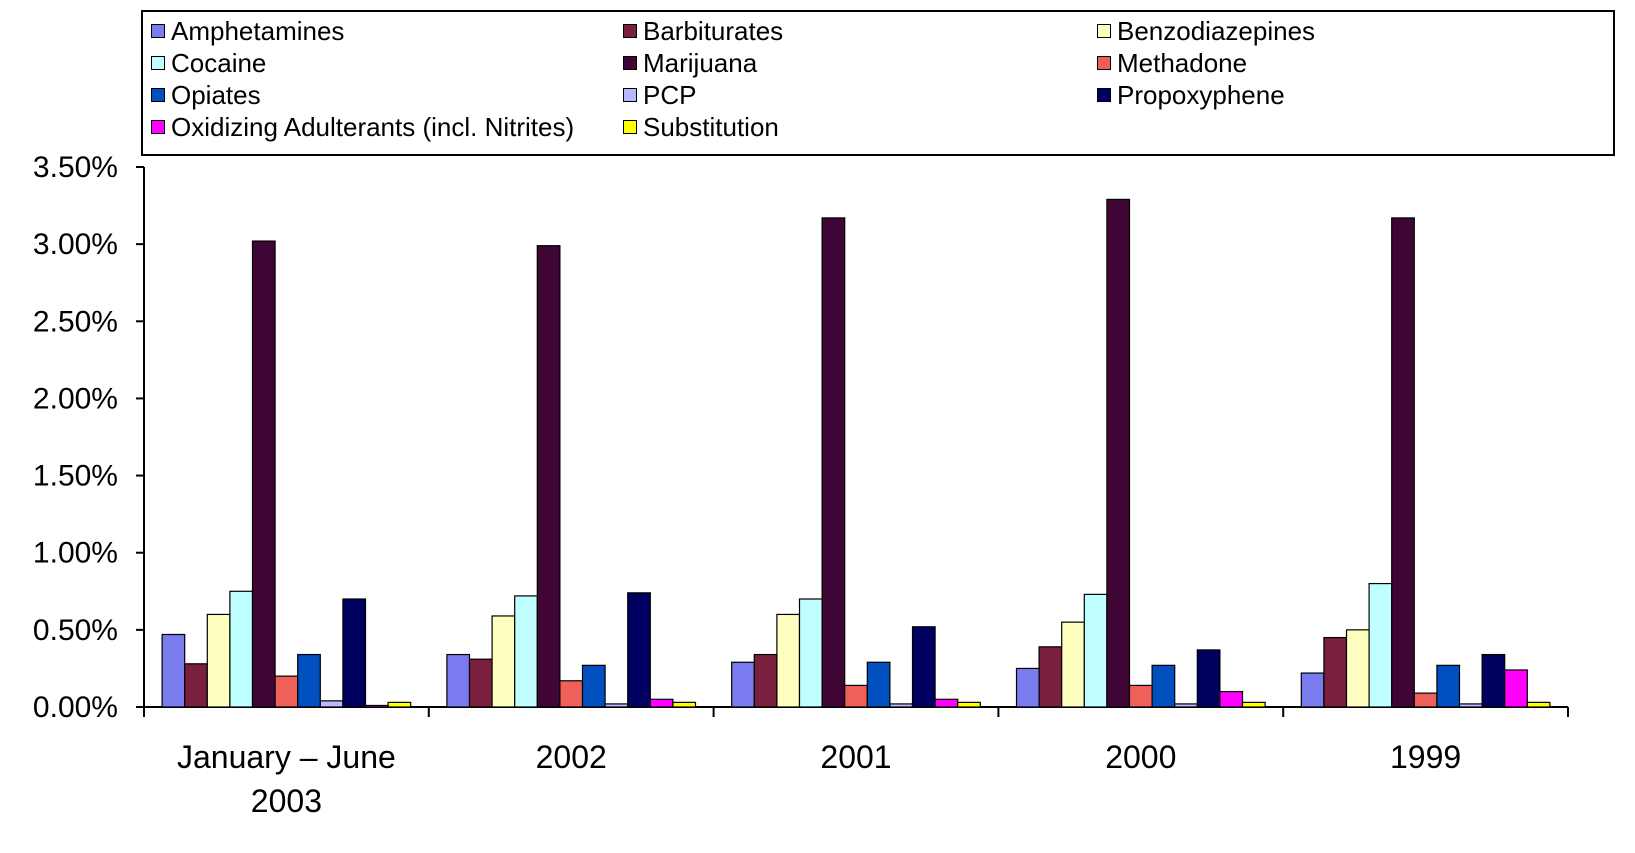 The width and height of the screenshot is (1635, 853). I want to click on legend-item-substitution: Substitution, so click(701, 127).